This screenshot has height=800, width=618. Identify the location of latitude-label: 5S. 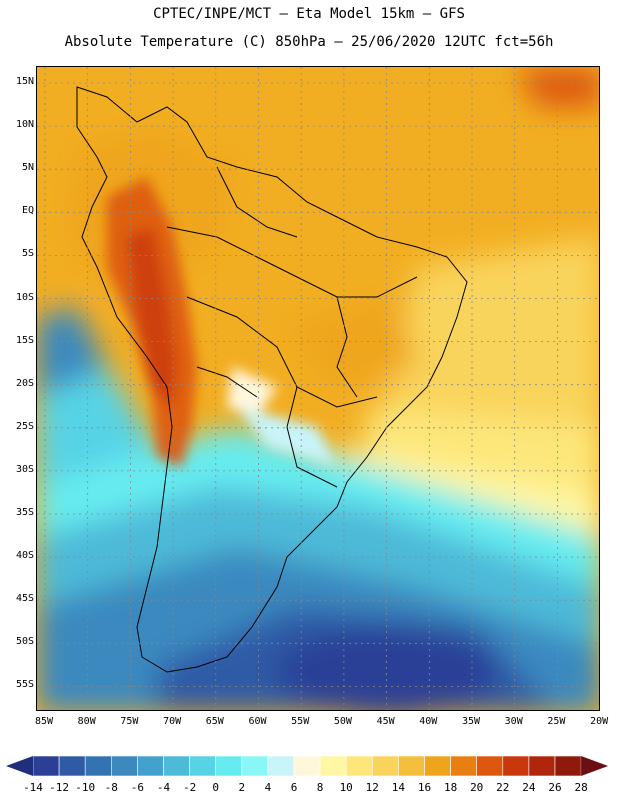
(27, 254).